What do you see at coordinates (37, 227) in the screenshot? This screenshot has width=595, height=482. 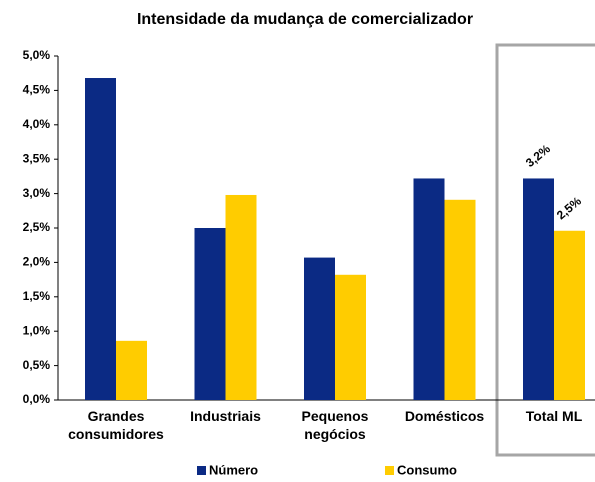 I see `y-tick-label: 2,5%` at bounding box center [37, 227].